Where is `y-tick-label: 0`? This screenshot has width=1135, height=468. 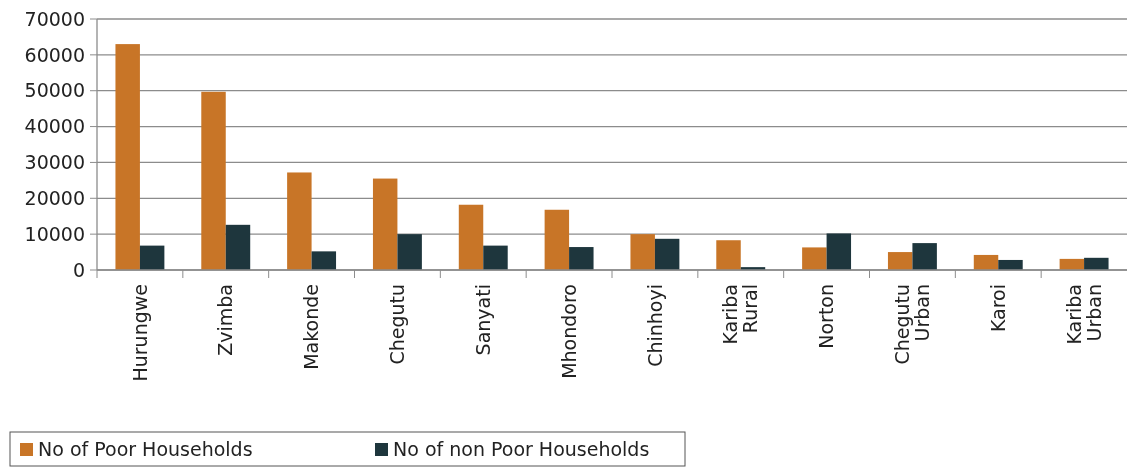 y-tick-label: 0 is located at coordinates (78, 269).